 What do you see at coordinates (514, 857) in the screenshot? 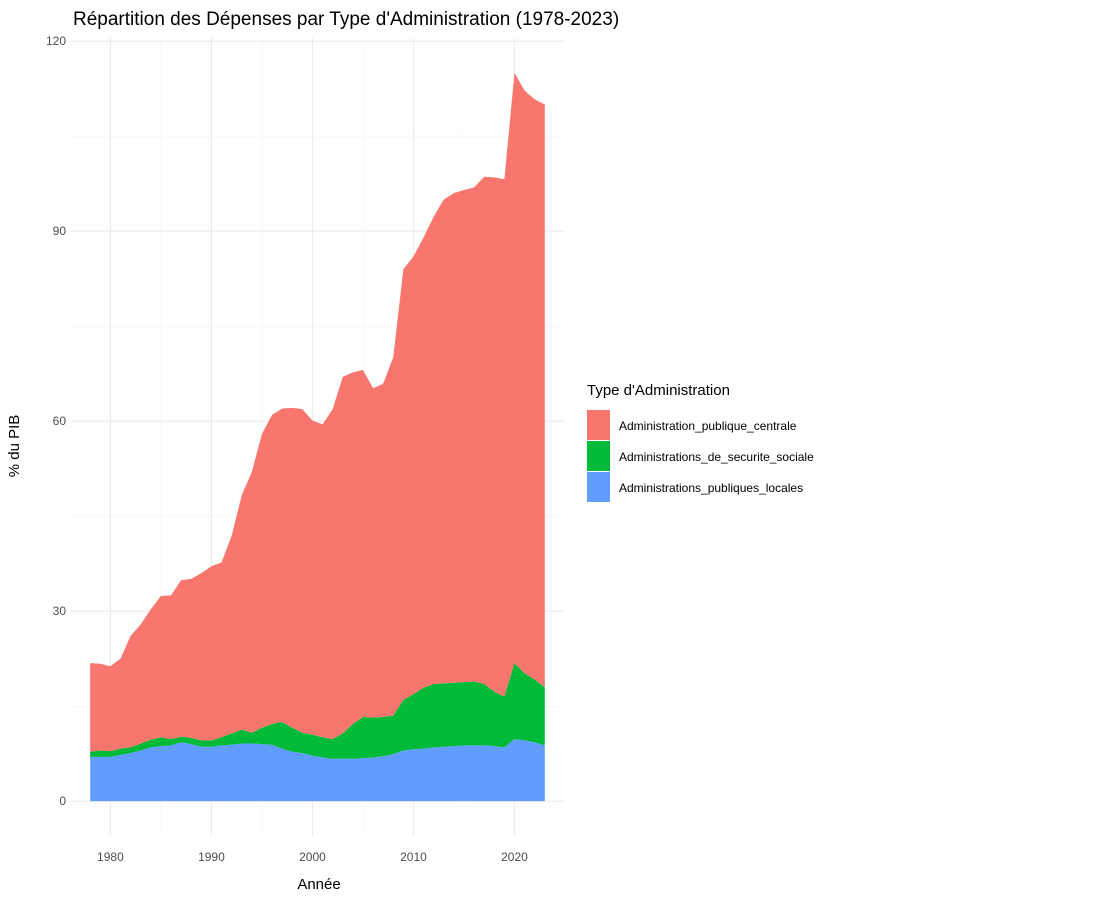
I see `x-tick-label: 2020` at bounding box center [514, 857].